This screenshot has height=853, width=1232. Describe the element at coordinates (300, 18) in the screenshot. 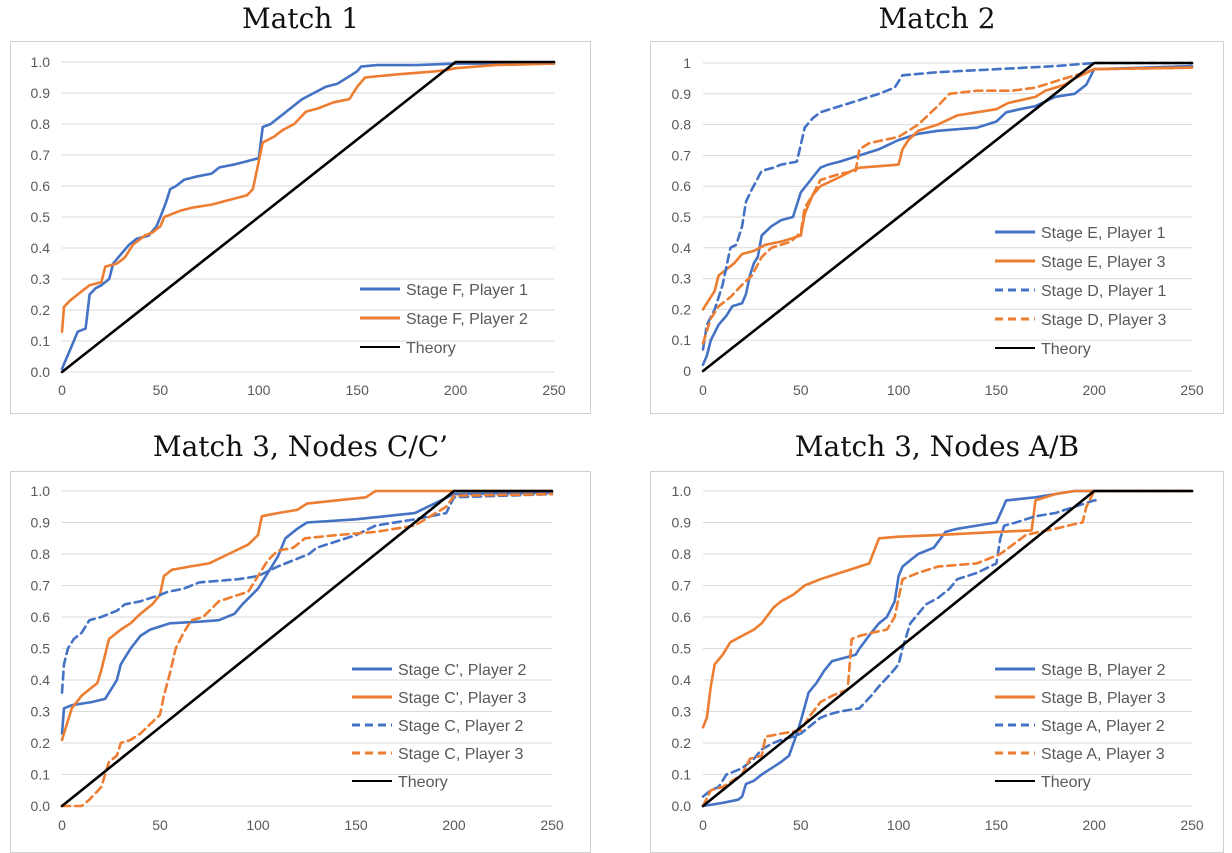

I see `chart-title: Match 1` at that location.